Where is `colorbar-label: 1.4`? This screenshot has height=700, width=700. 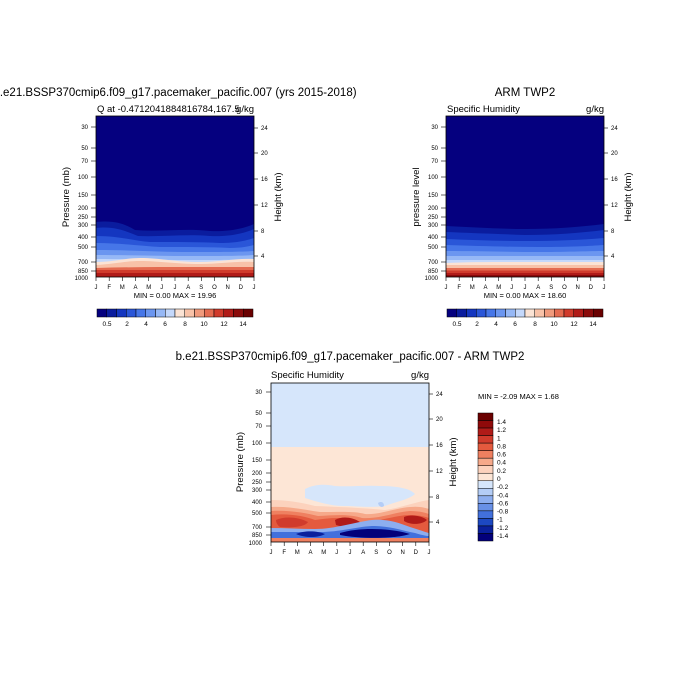 colorbar-label: 1.4 is located at coordinates (501, 422).